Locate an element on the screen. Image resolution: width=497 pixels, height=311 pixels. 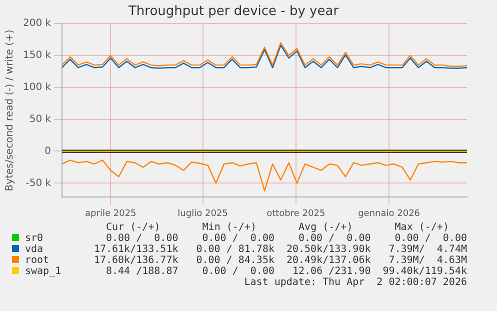
legend-label: sr0 is located at coordinates (34, 238).